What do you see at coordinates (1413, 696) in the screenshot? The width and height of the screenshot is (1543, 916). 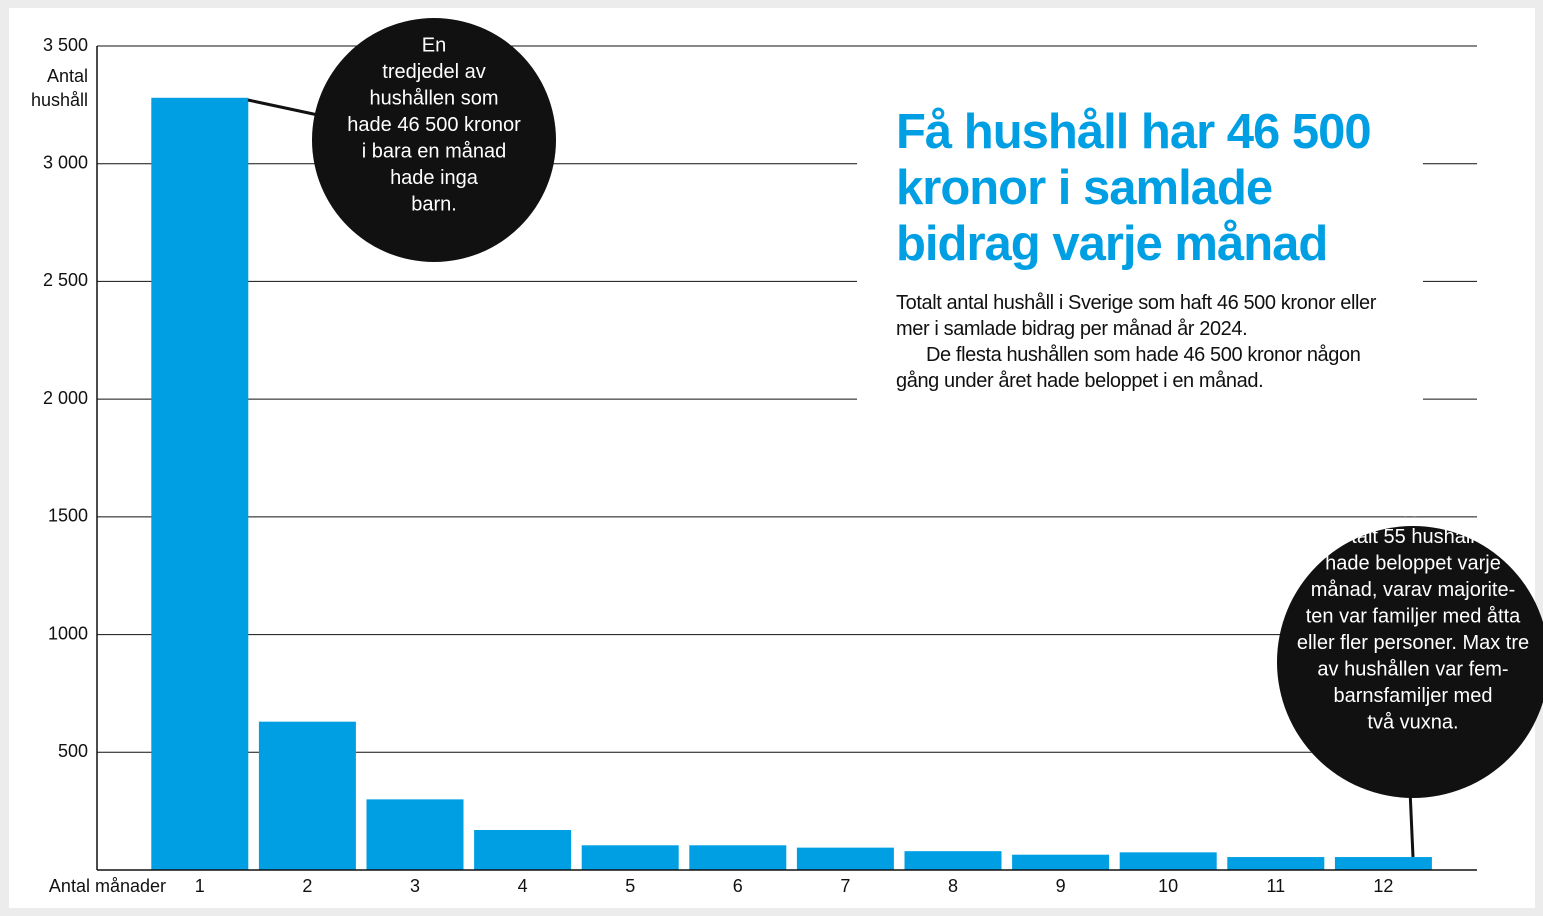 I see `annotation-text: barnsfamiljer med` at bounding box center [1413, 696].